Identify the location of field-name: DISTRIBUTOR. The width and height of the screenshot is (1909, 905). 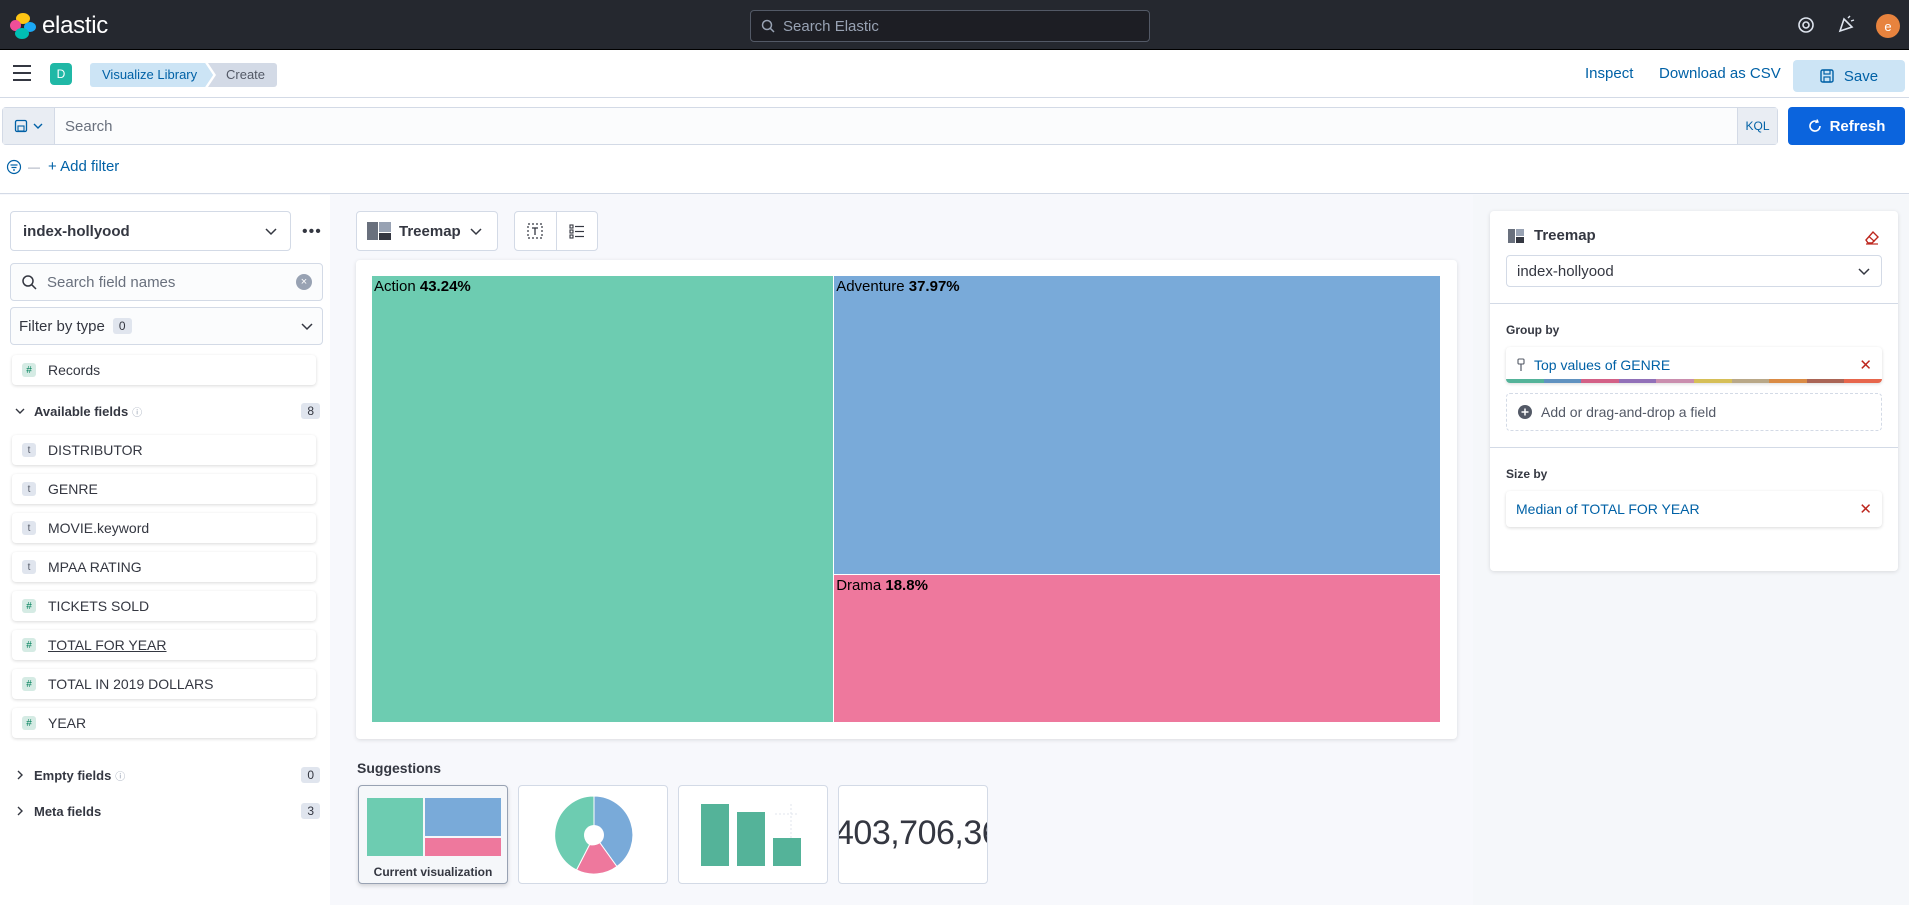
(95, 450).